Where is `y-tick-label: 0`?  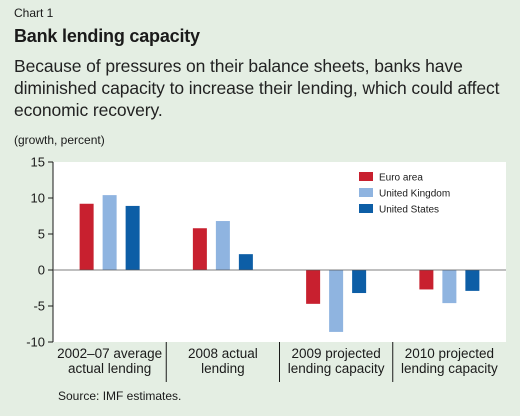
y-tick-label: 0 is located at coordinates (41, 270).